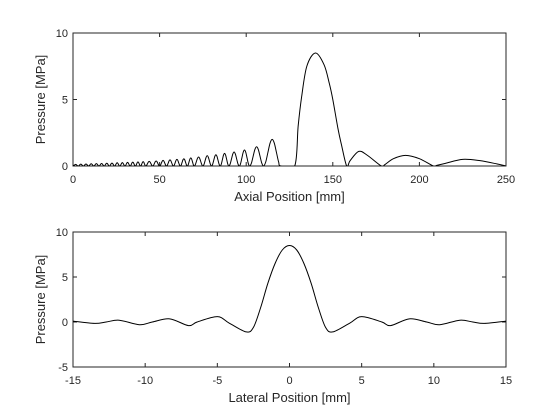 This screenshot has height=420, width=560. Describe the element at coordinates (434, 381) in the screenshot. I see `x-tick-label: 10` at that location.